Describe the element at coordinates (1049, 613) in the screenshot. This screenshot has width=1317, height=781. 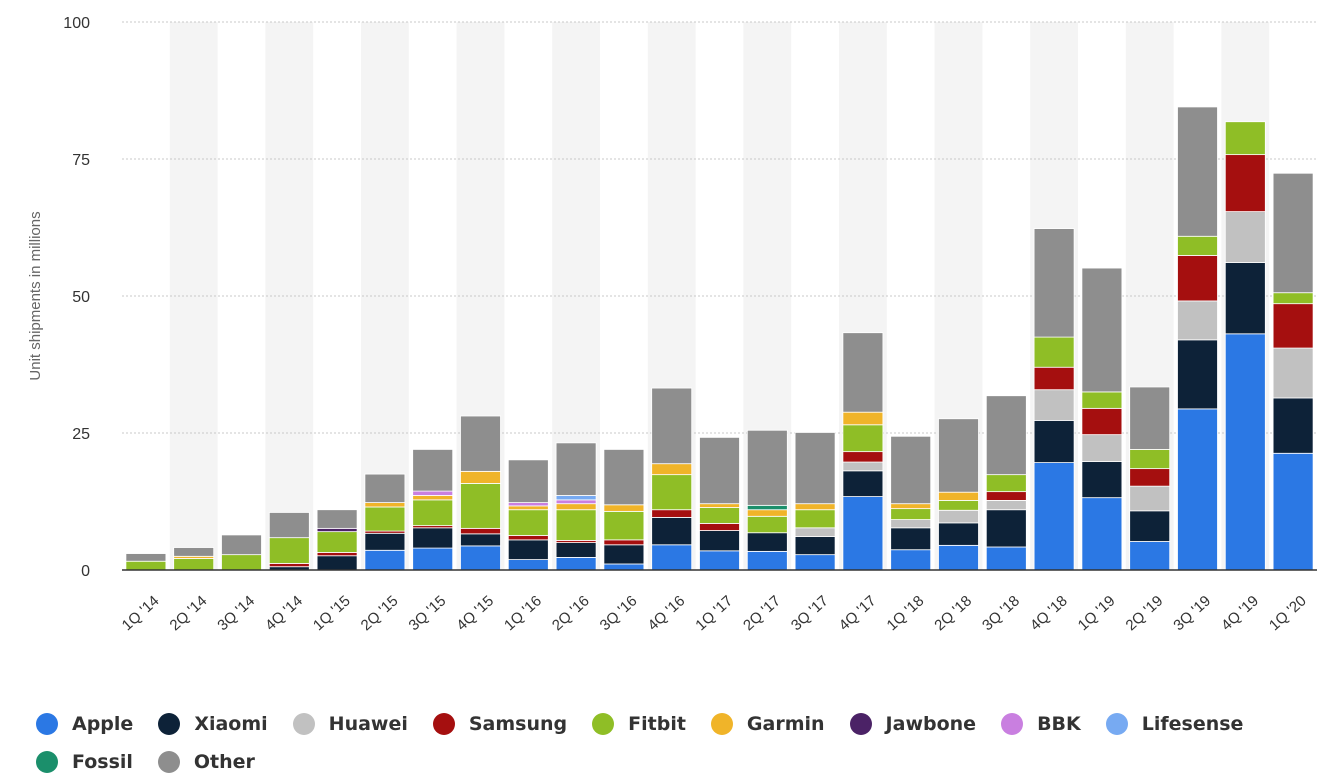
I see `x-tick-label: 4Q '18` at that location.